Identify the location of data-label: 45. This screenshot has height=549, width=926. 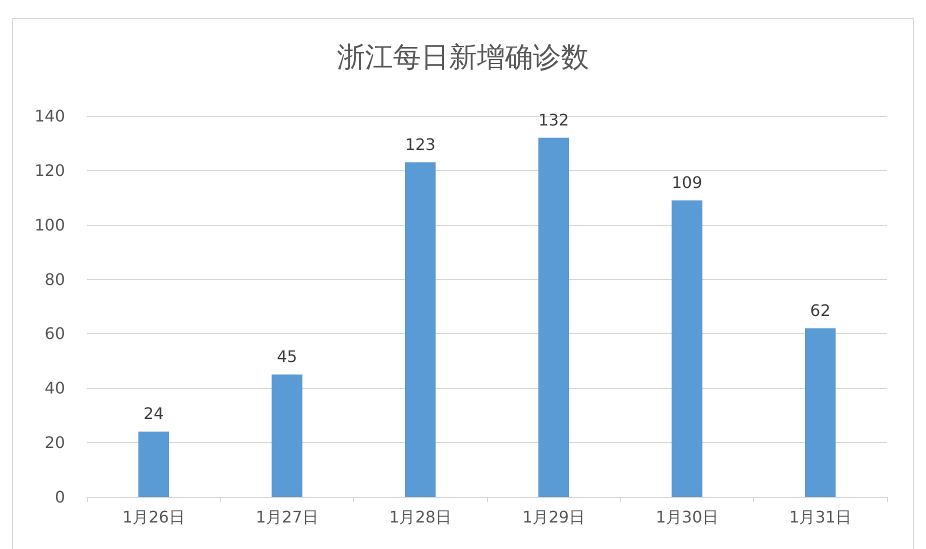
(287, 356).